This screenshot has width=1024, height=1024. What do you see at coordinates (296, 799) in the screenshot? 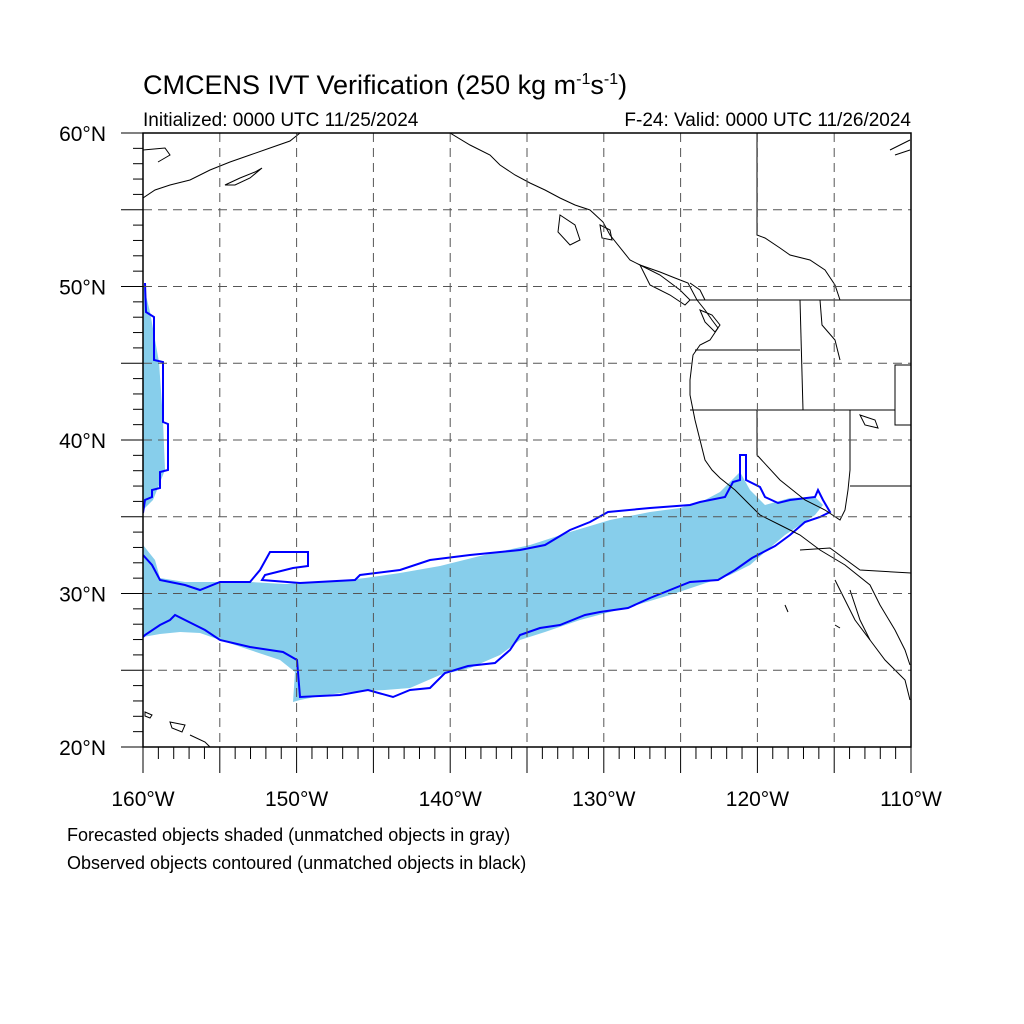
I see `lon-label-150: 150°W` at bounding box center [296, 799].